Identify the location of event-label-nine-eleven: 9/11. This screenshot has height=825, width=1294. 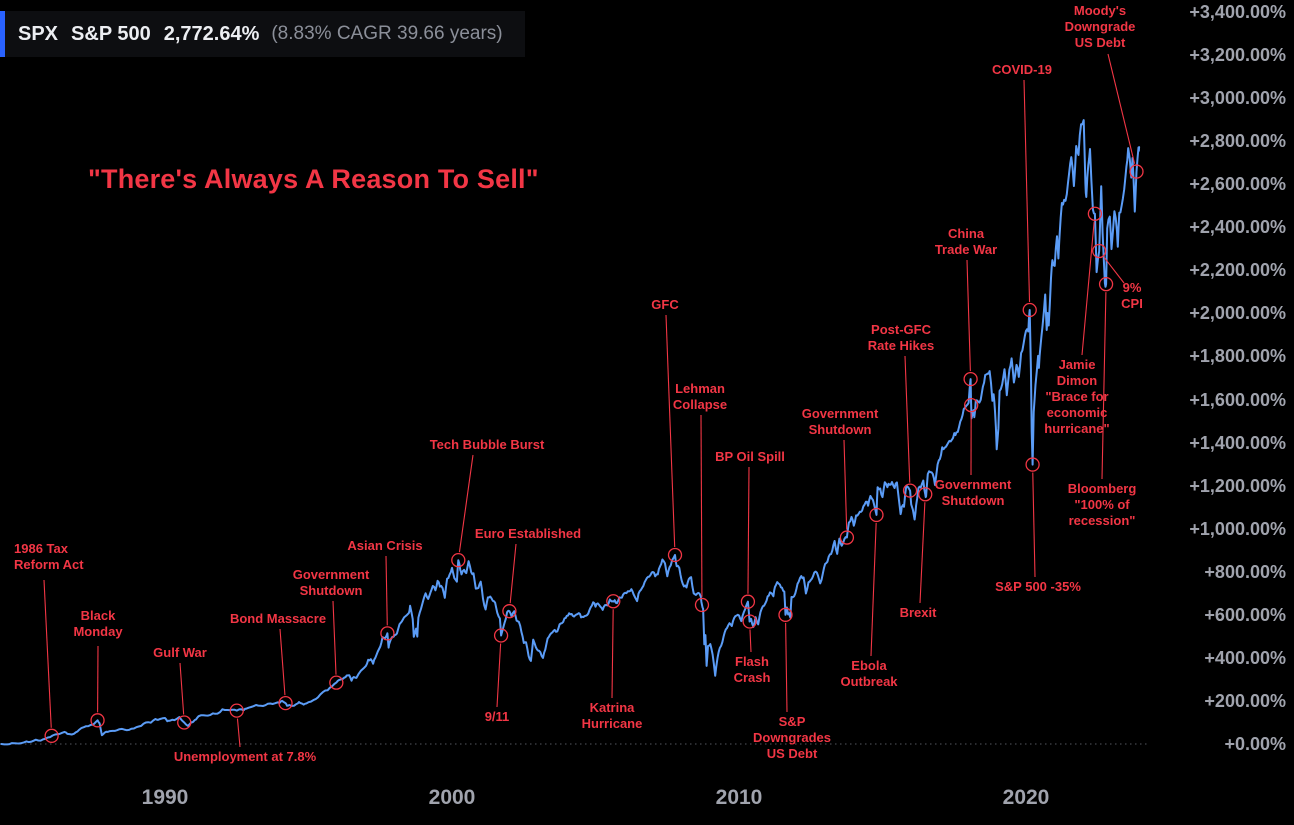
(497, 716).